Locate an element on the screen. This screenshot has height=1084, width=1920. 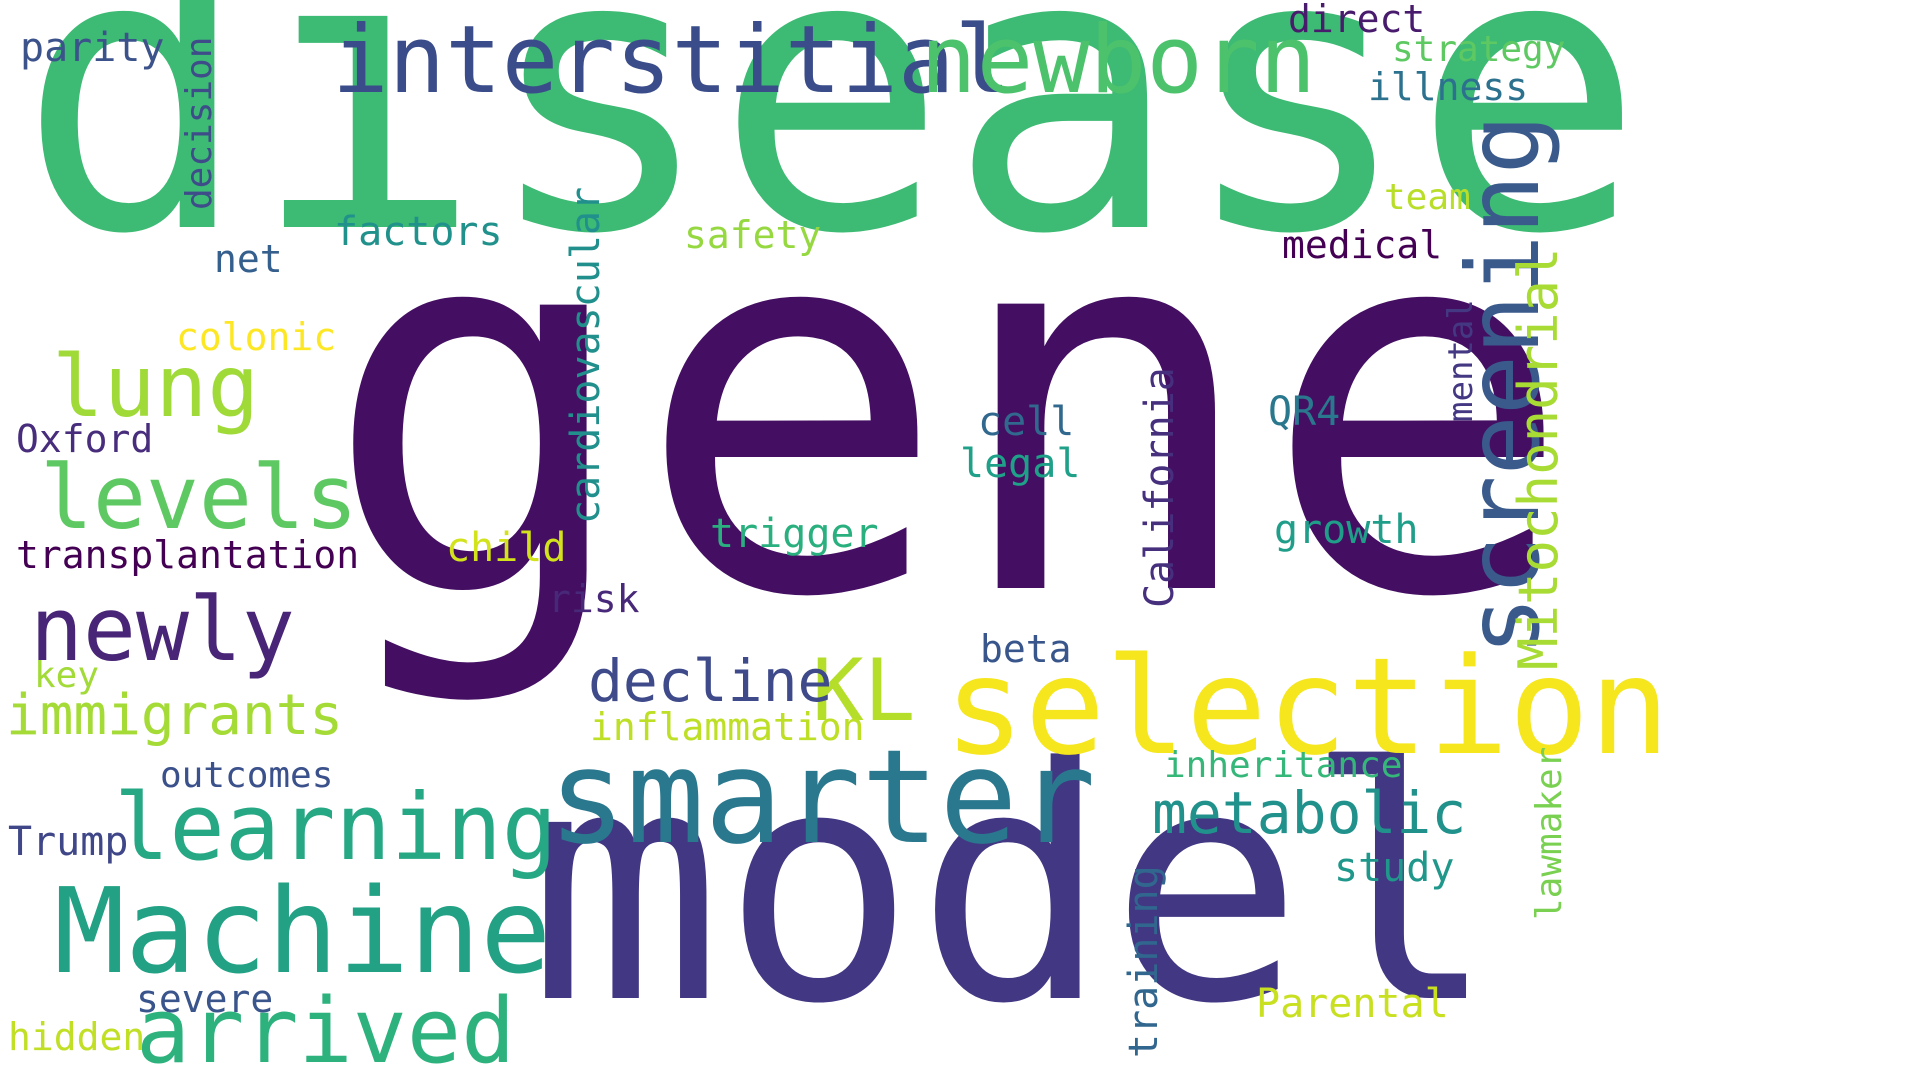
word-arrived: arrived is located at coordinates (326, 1031).